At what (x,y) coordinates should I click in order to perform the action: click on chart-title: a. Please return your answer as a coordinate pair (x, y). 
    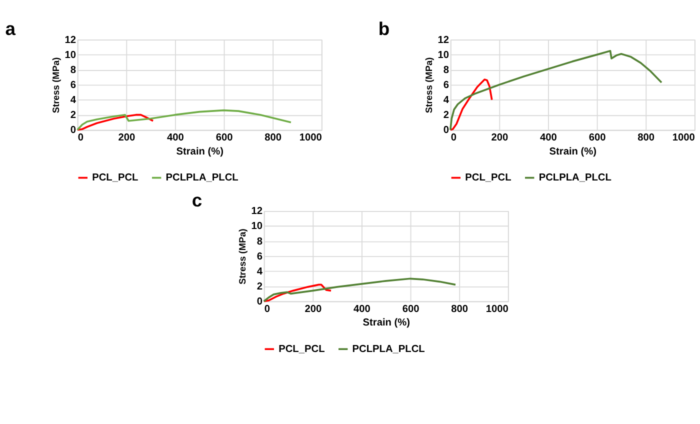
    Looking at the image, I should click on (10, 29).